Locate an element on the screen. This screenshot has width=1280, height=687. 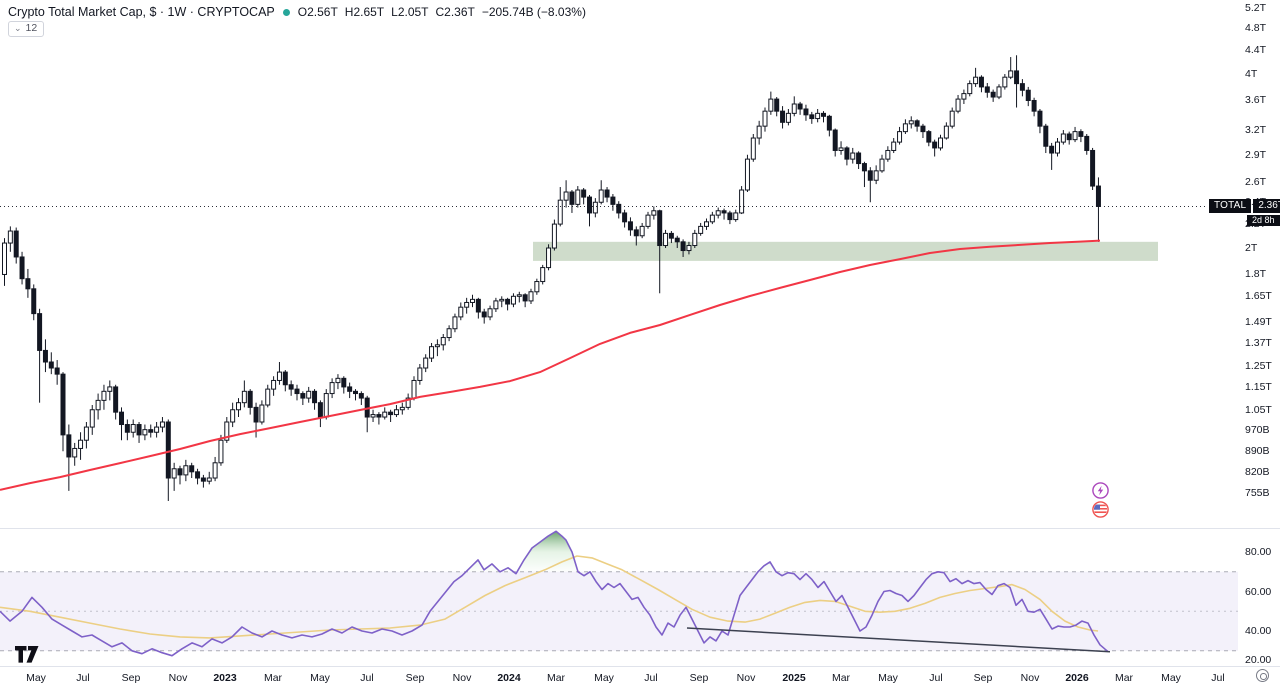
time-axis-settings-icon is located at coordinates (1262, 675).